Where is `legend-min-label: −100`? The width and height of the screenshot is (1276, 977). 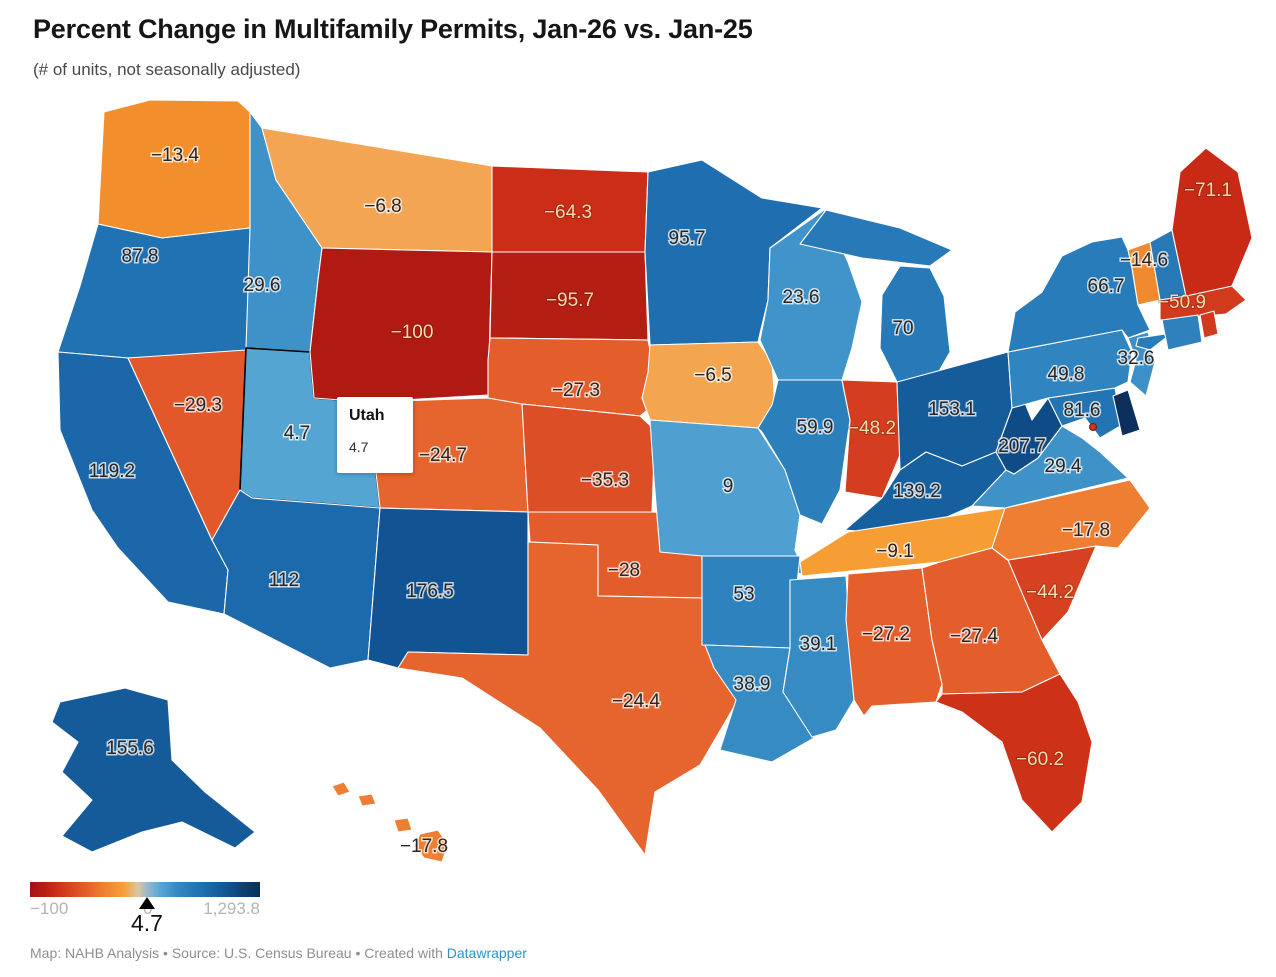
legend-min-label: −100 is located at coordinates (49, 908).